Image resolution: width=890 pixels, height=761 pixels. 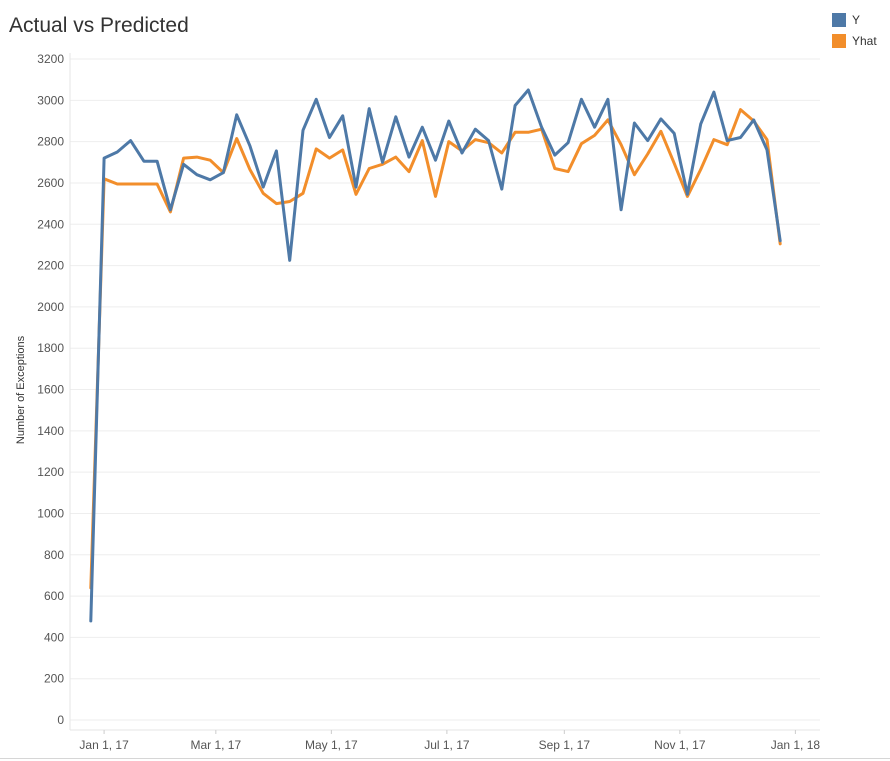 What do you see at coordinates (50, 472) in the screenshot?
I see `y-tick-label: 1200` at bounding box center [50, 472].